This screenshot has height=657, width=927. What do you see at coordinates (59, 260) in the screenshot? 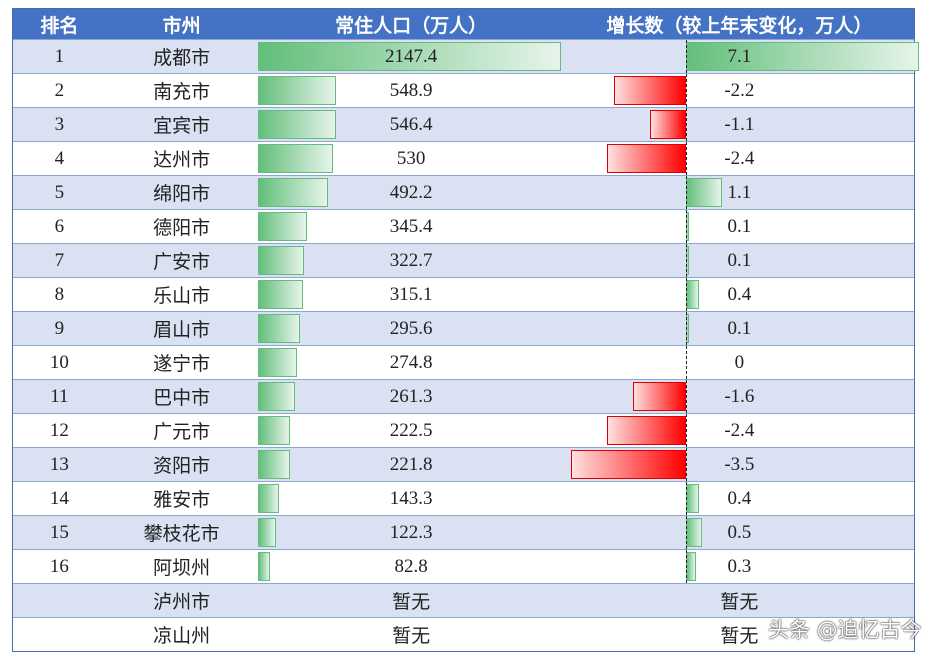
I see `rank-cell: 7` at bounding box center [59, 260].